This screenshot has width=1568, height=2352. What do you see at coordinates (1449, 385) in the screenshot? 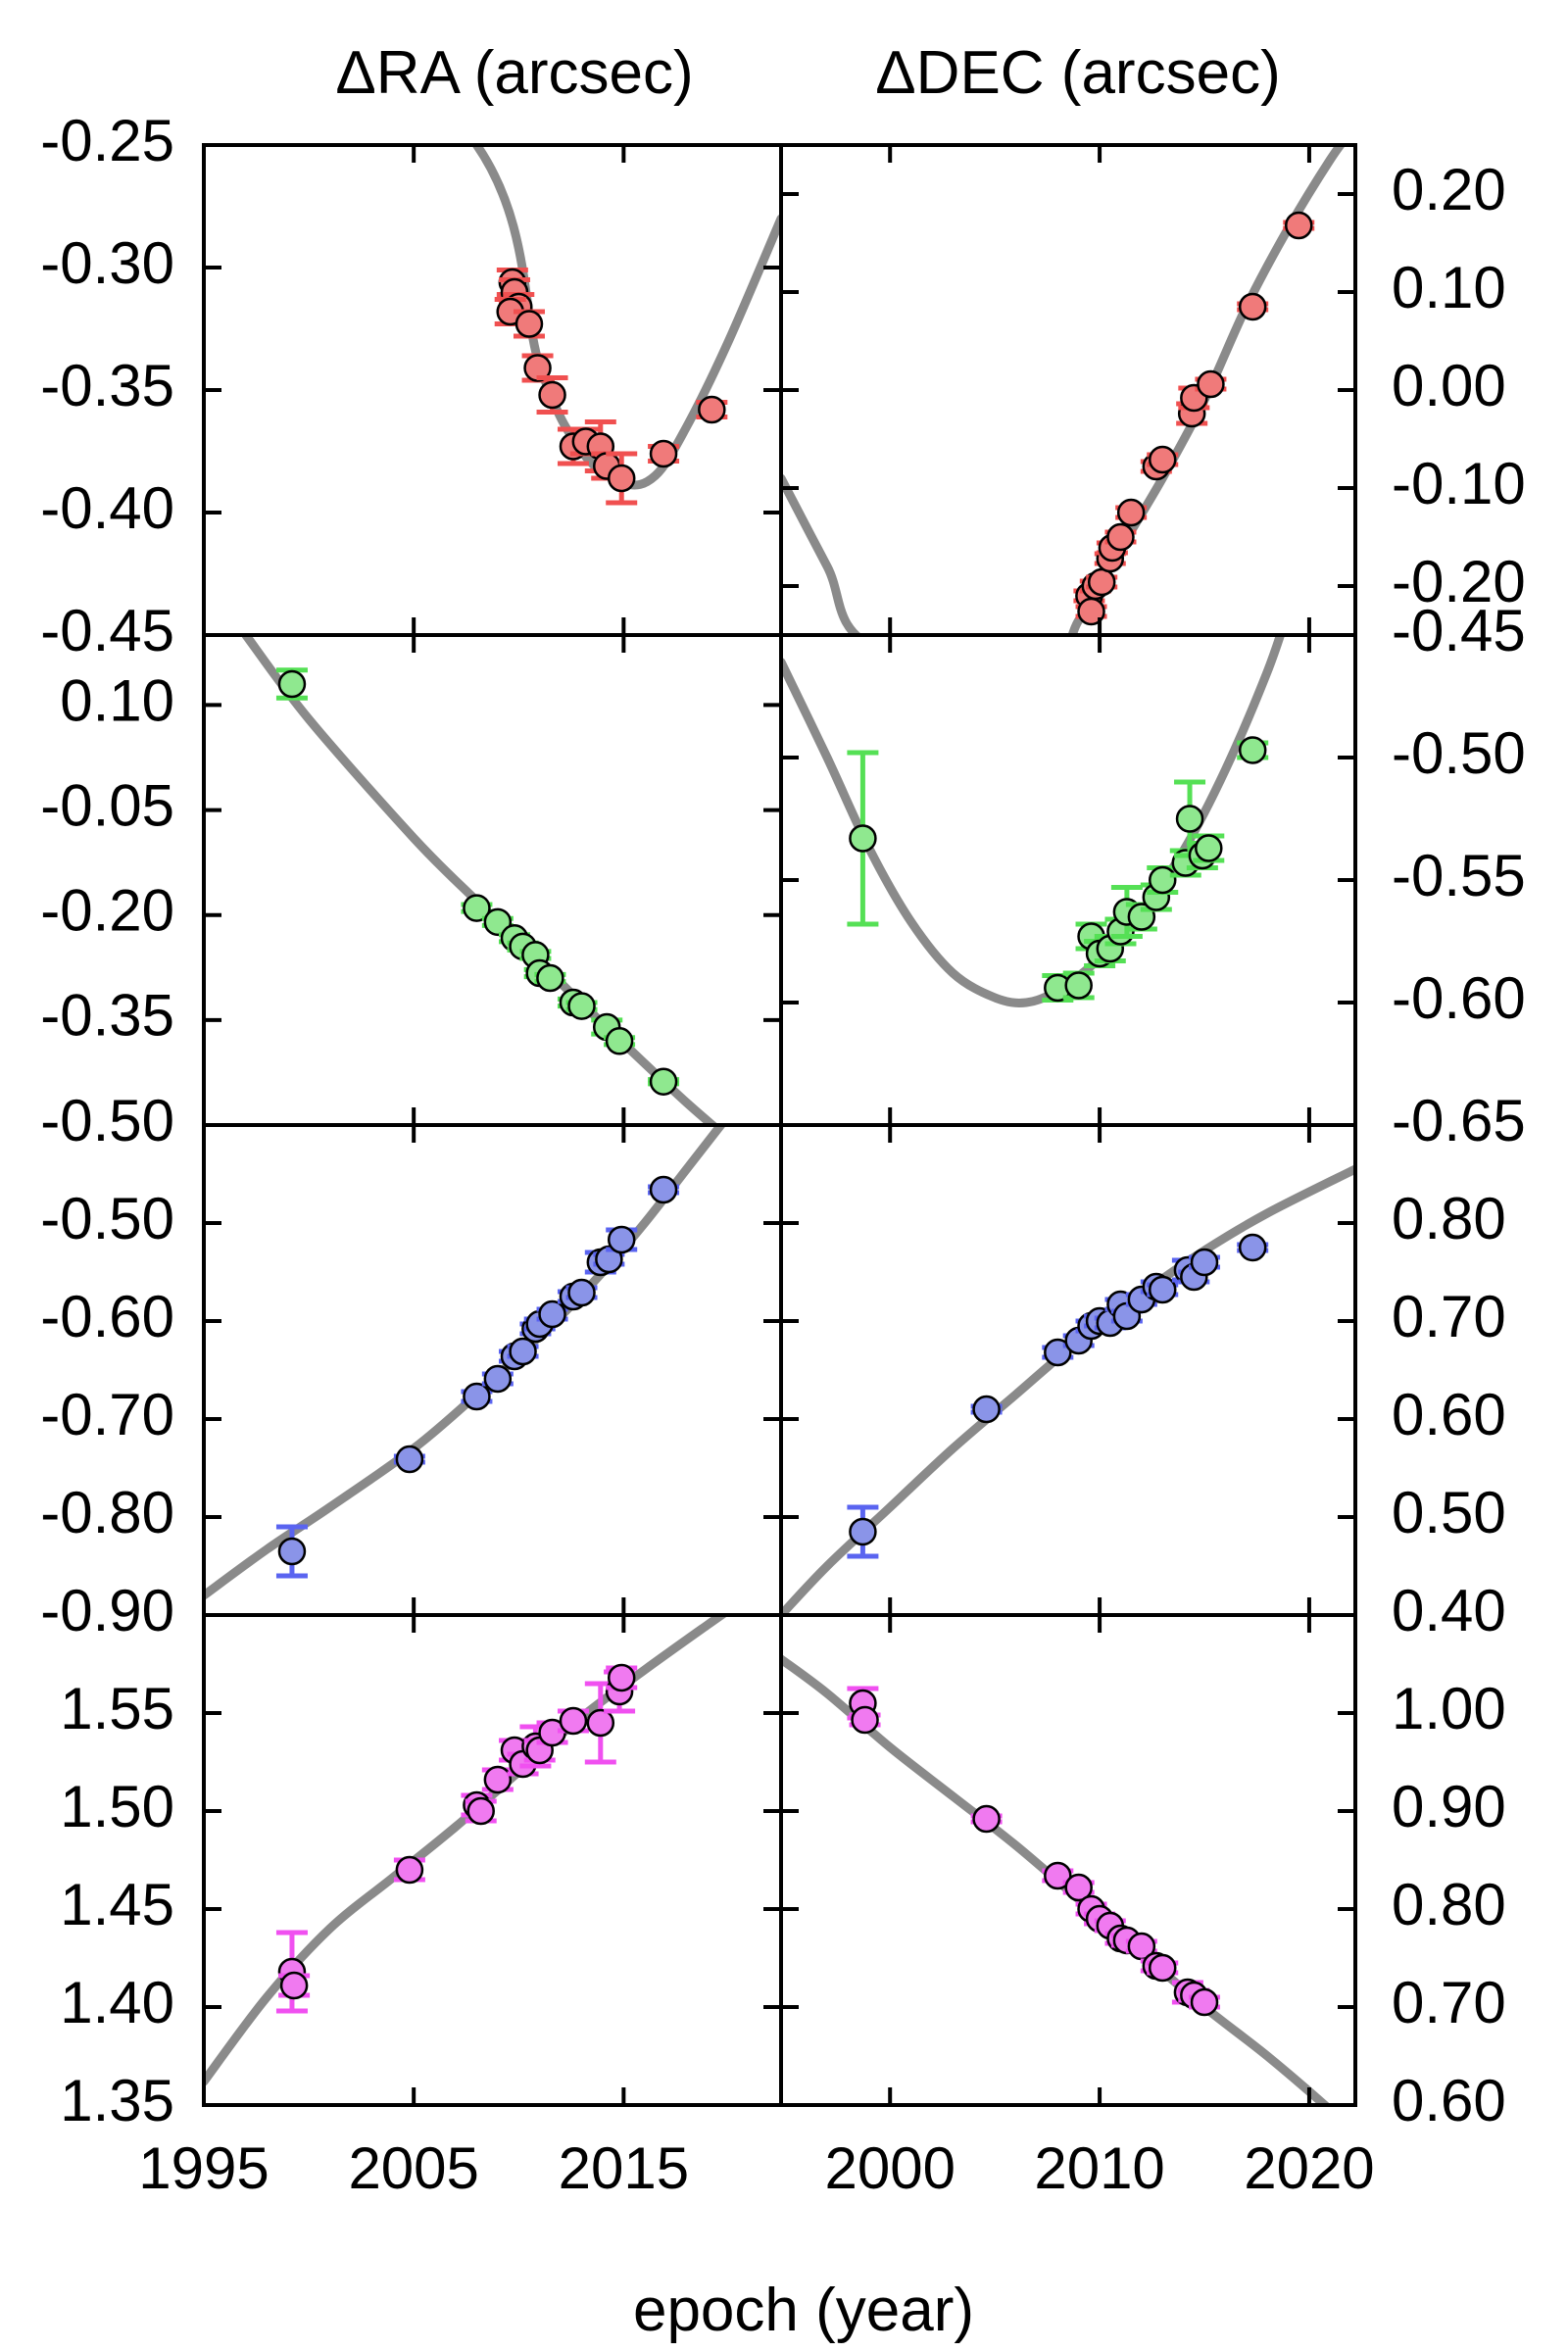
I see `y-tick-label: 0.00` at bounding box center [1449, 385].